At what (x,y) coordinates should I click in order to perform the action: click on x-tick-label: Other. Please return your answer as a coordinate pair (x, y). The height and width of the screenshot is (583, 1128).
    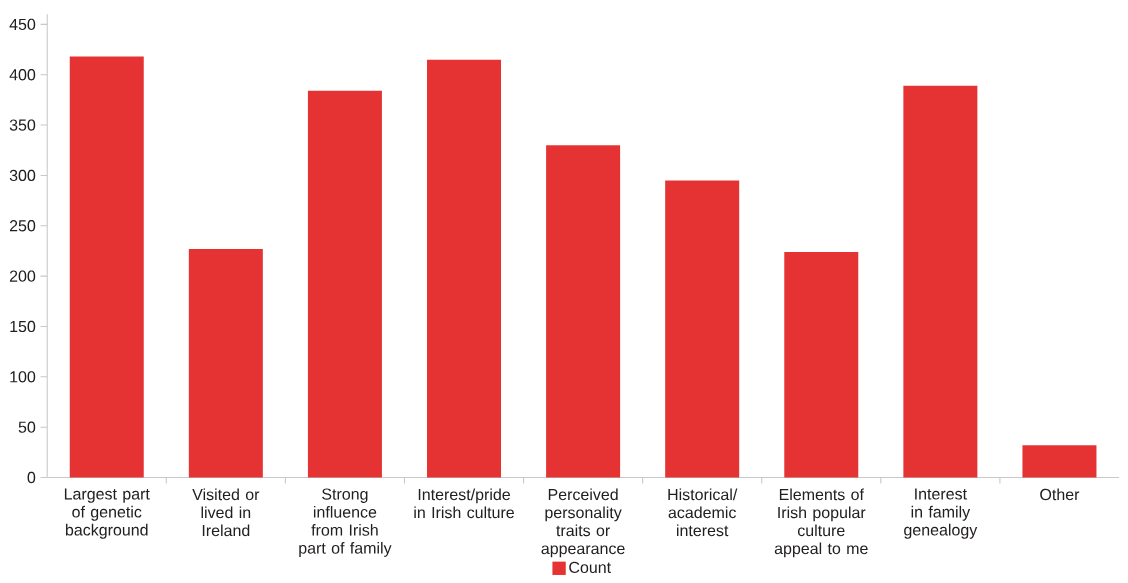
    Looking at the image, I should click on (1060, 494).